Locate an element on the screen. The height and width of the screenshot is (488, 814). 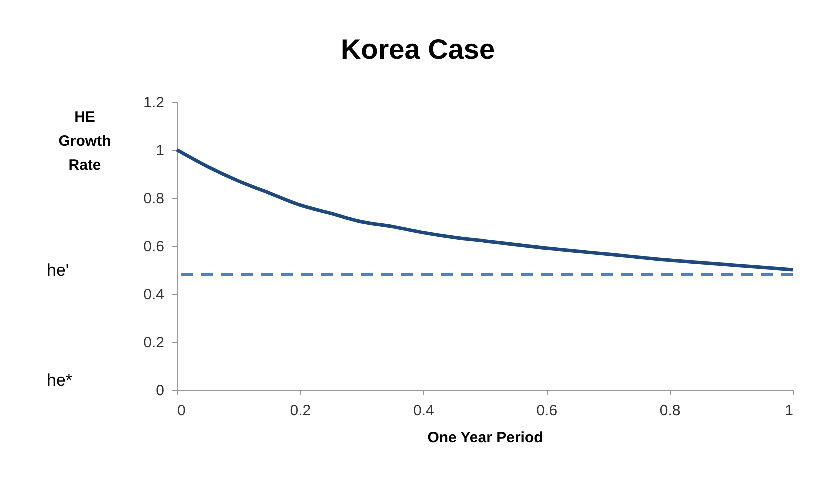
y-tick-label: 0.2 is located at coordinates (154, 343).